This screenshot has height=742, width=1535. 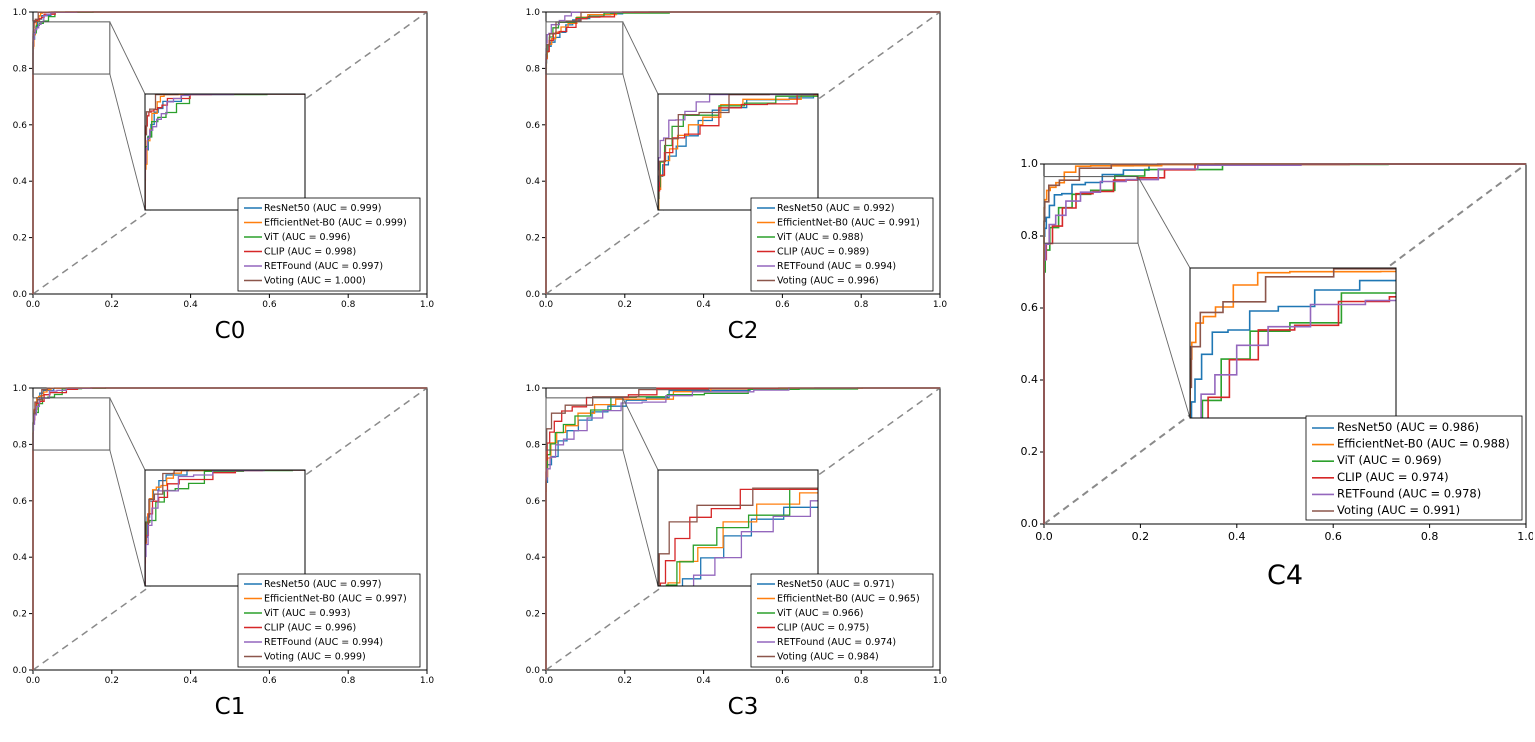 What do you see at coordinates (743, 331) in the screenshot?
I see `chart-title-c2: C2` at bounding box center [743, 331].